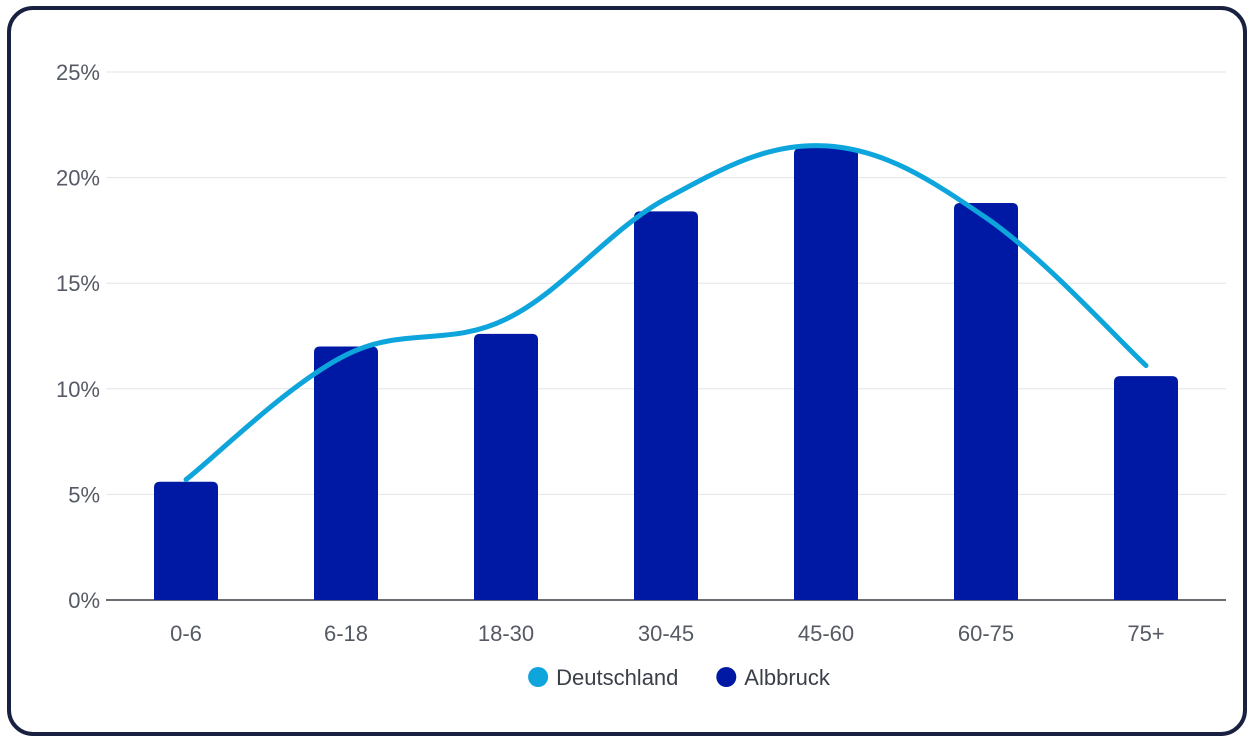 The height and width of the screenshot is (736, 1259). What do you see at coordinates (78, 72) in the screenshot?
I see `y-tick-label: 25%` at bounding box center [78, 72].